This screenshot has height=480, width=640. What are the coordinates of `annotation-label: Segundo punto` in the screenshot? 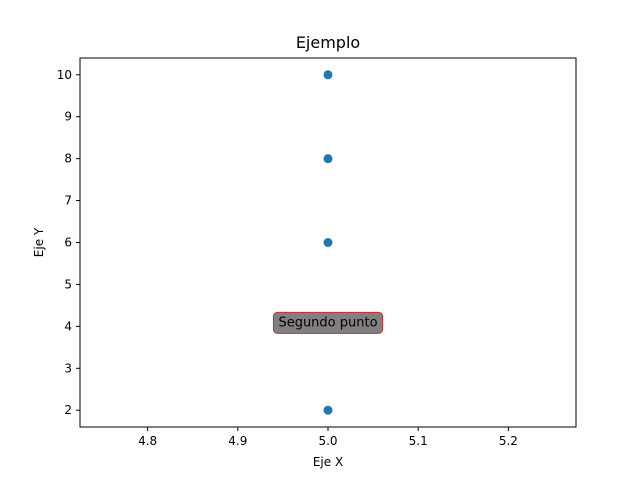 It's located at (327, 322).